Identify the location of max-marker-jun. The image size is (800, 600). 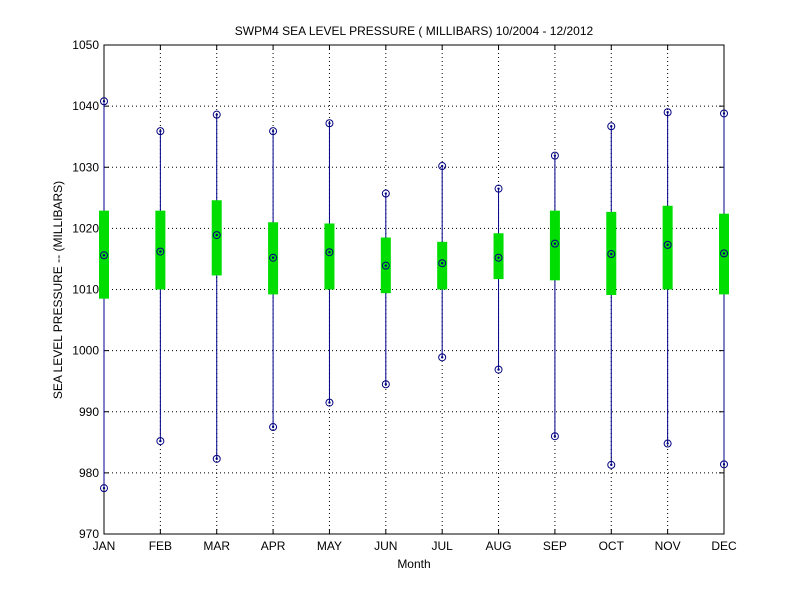
(385, 193).